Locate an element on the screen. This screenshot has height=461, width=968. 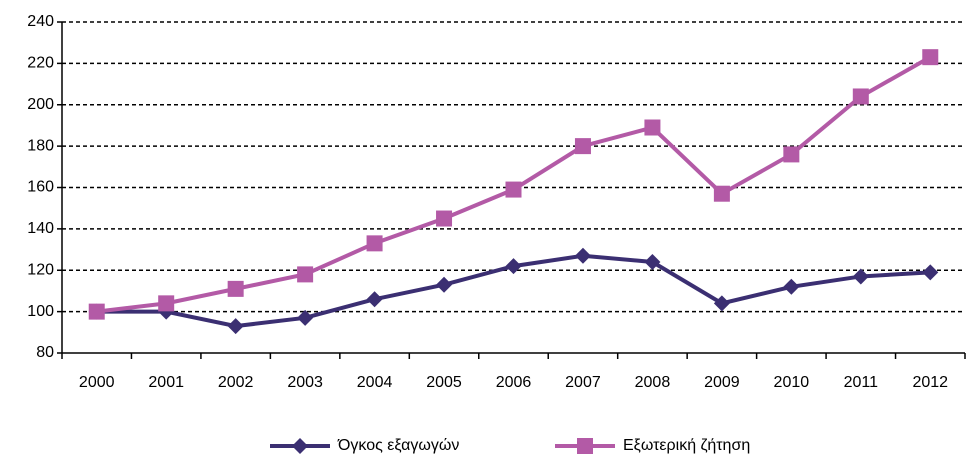
x-tick-label: 2006 is located at coordinates (514, 382).